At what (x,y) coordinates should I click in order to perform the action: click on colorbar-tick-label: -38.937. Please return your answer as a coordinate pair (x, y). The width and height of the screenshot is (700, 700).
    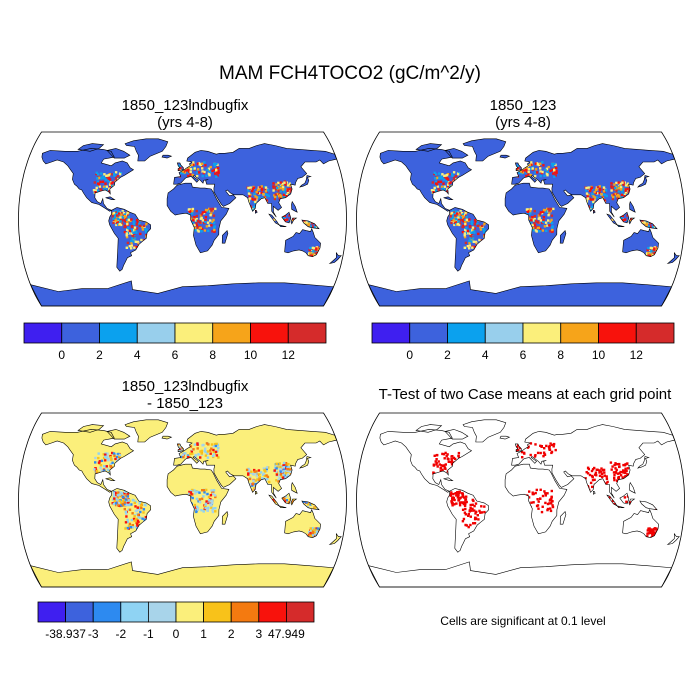
    Looking at the image, I should click on (65, 634).